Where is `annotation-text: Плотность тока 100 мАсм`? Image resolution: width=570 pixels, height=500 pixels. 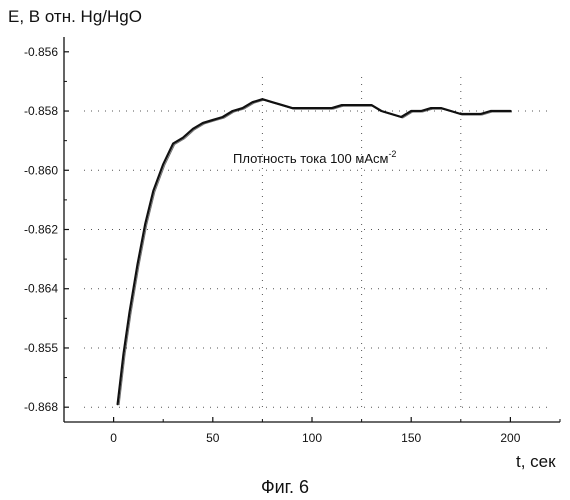
annotation-text: Плотность тока 100 мАсм is located at coordinates (310, 158).